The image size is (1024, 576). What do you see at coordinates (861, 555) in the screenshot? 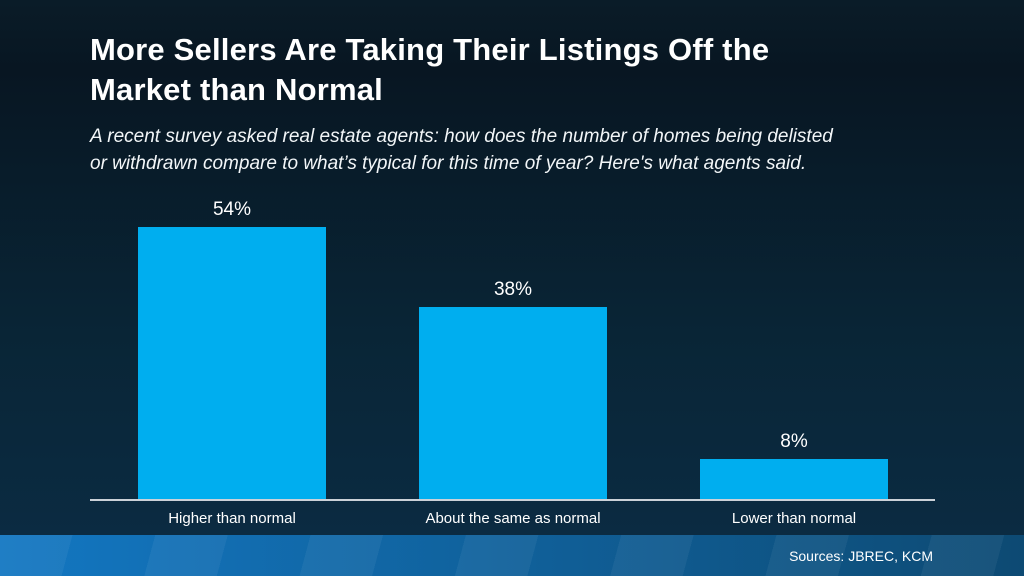
I see `sources-label: Sources: JBREC, KCM` at bounding box center [861, 555].